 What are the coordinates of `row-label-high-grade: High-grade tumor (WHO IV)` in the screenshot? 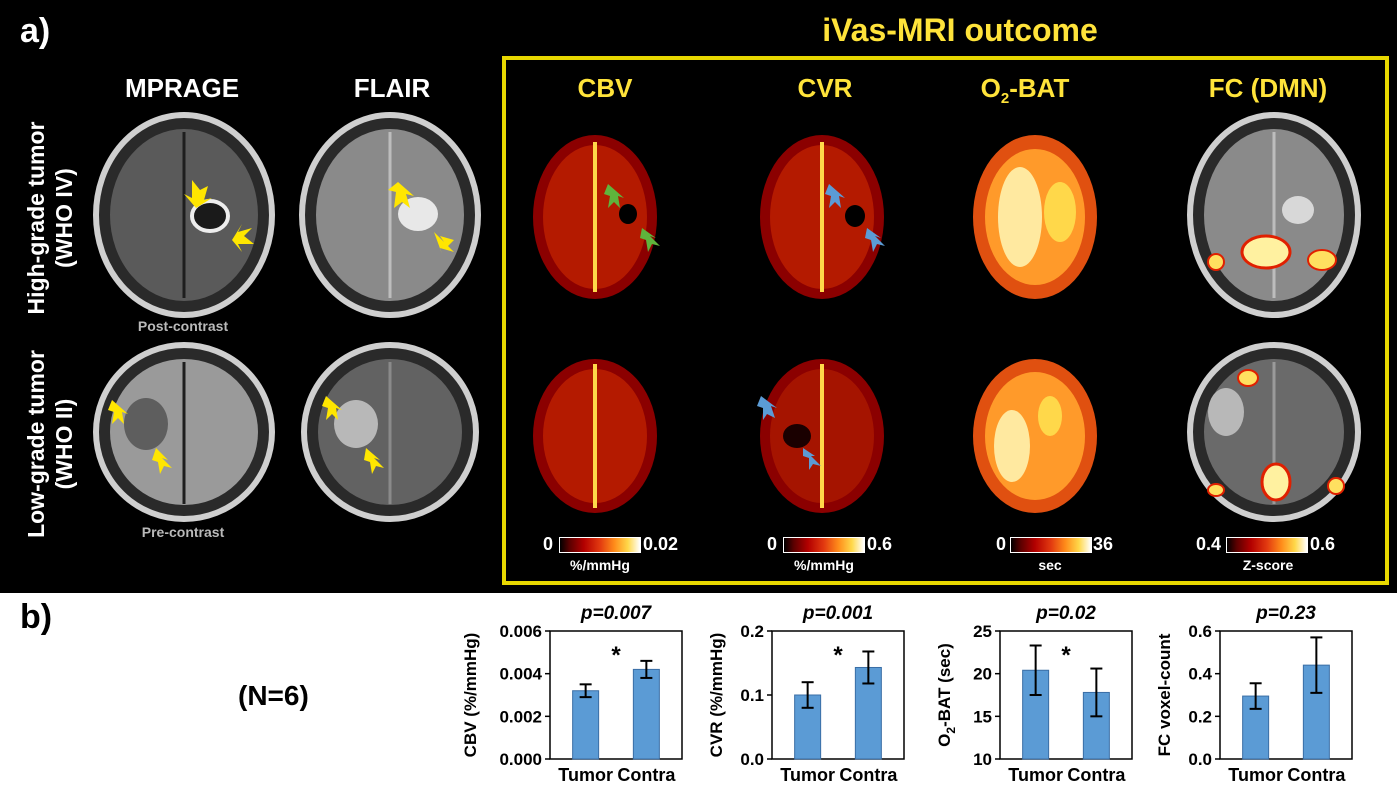 It's located at (50, 218).